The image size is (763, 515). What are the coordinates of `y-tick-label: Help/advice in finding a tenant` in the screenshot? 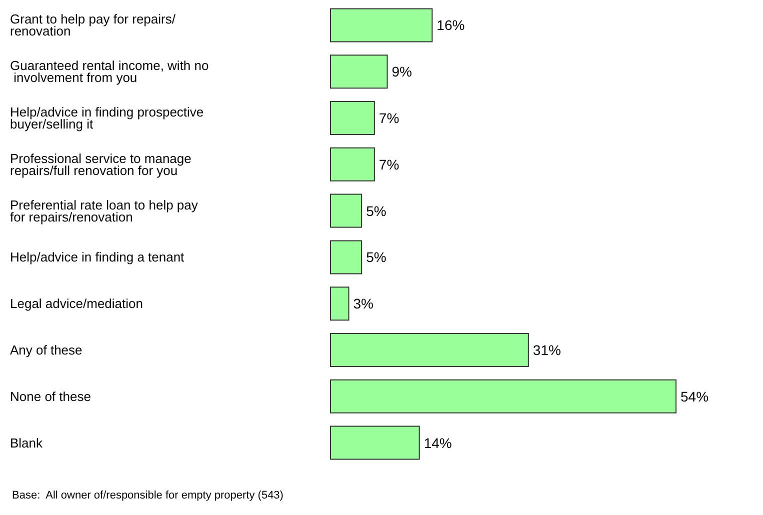 It's located at (97, 257).